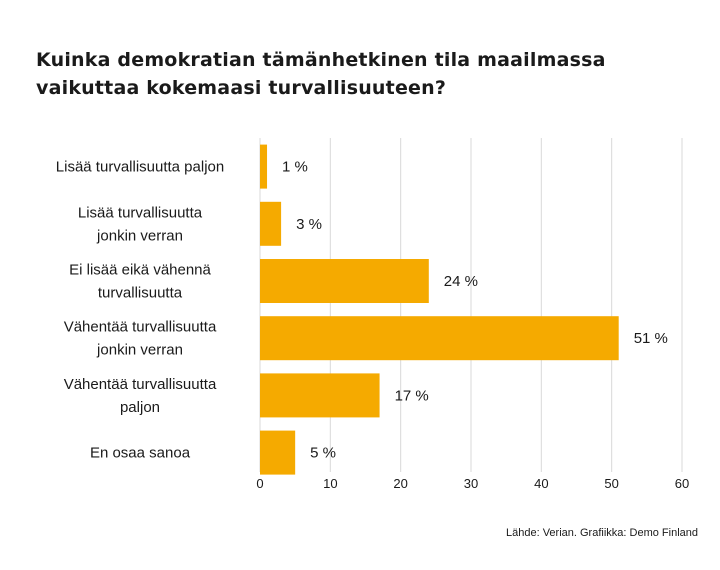  I want to click on x-tick-label: 40, so click(541, 483).